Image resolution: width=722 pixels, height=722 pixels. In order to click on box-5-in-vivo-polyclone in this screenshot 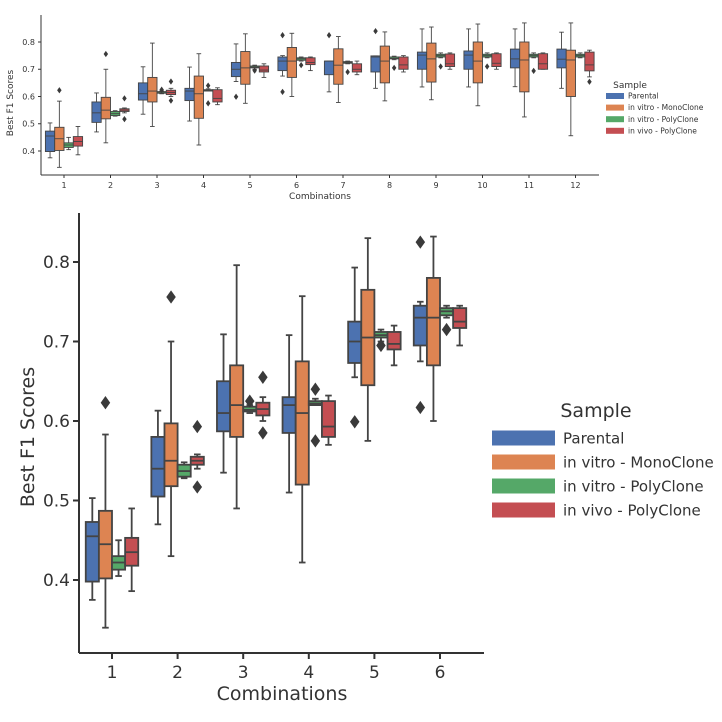, I will do `click(394, 345)`.